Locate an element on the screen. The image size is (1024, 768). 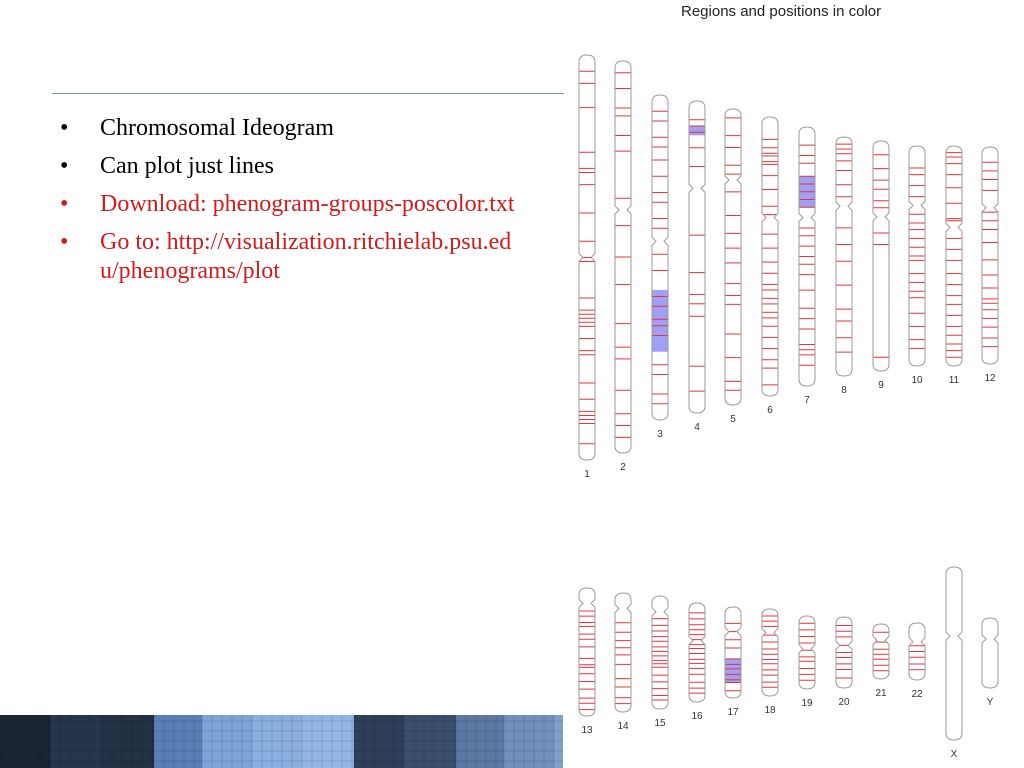
title-divider-line is located at coordinates (308, 93).